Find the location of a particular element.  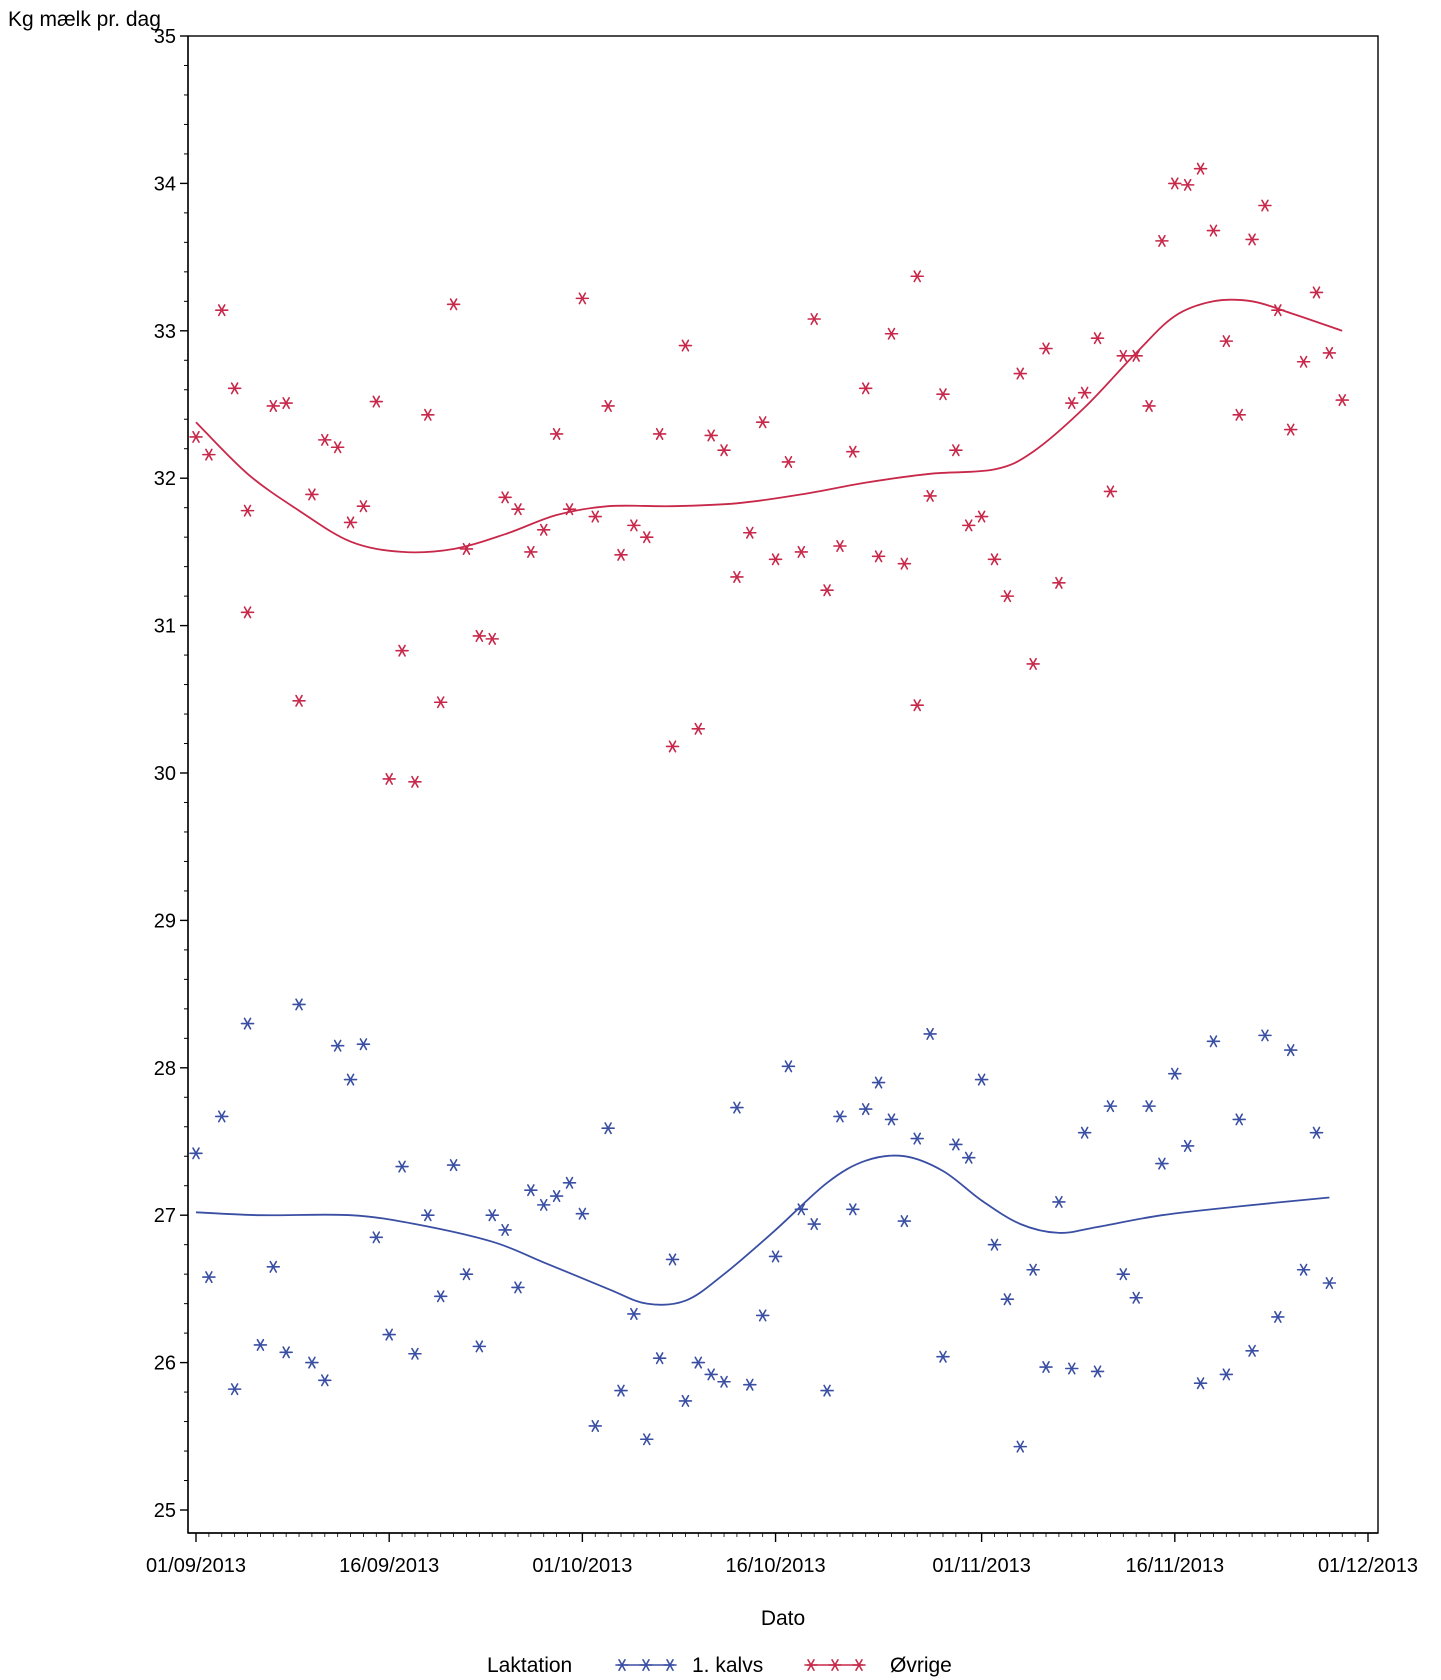

legend-entry: Øvrige is located at coordinates (878, 1665).